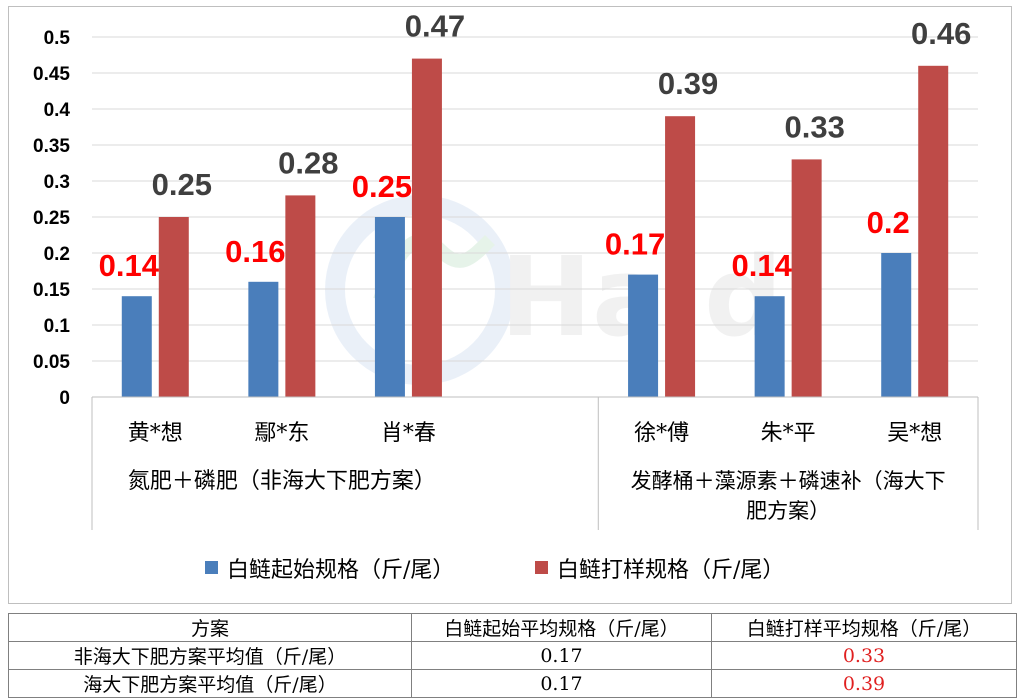 This screenshot has height=699, width=1023. I want to click on y-axis-ticks: 0 0.05 0.1 0.15 0.2 0.25 0.3 0.35 0.4 0.45 0.5, so click(51, 218).